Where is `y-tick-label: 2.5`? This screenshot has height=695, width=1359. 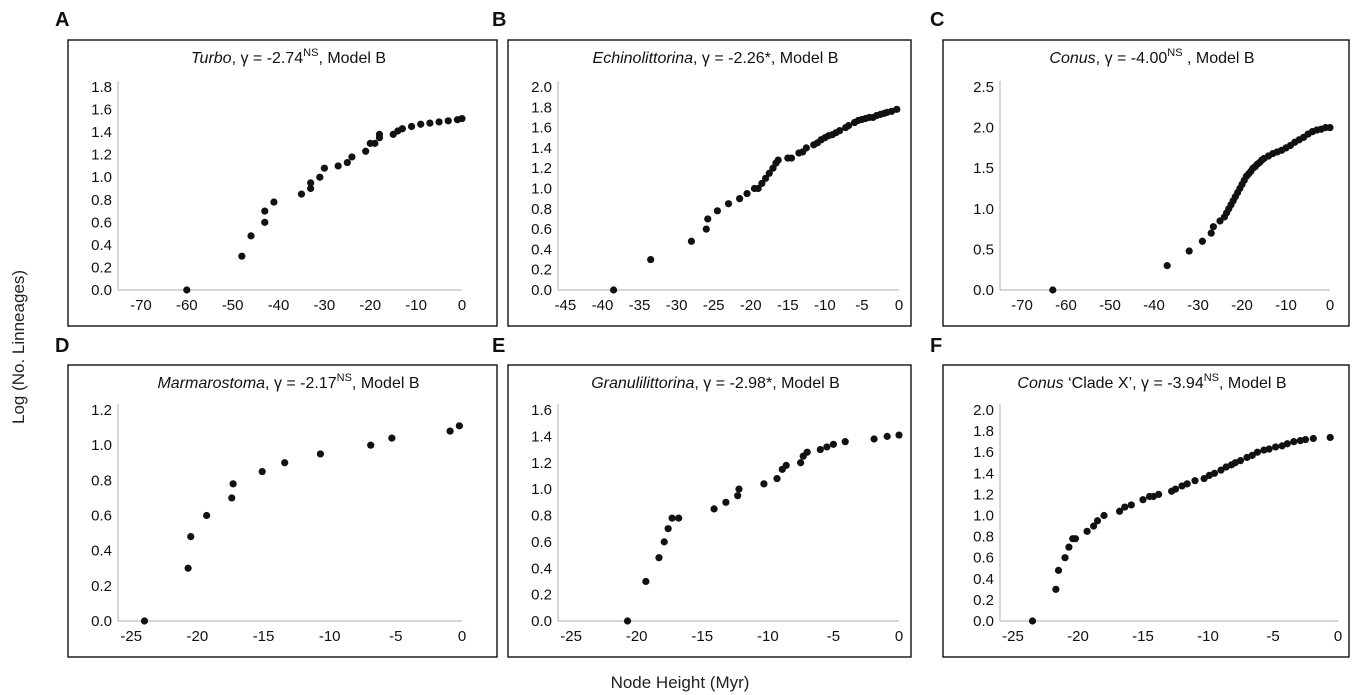
y-tick-label: 2.5 is located at coordinates (983, 87).